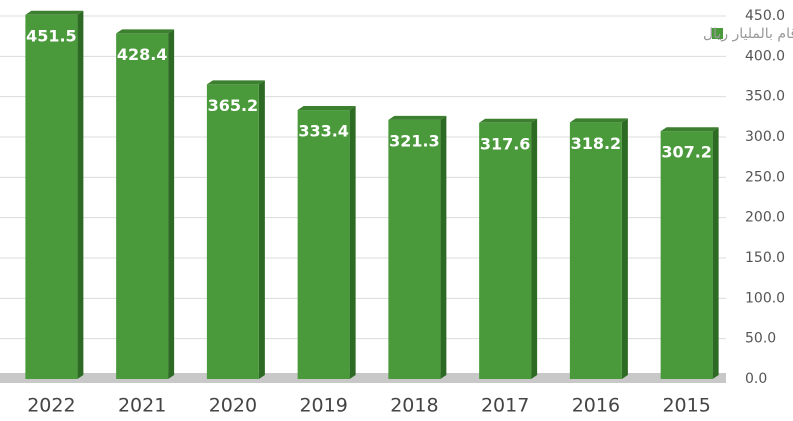 This screenshot has width=793, height=421. What do you see at coordinates (142, 54) in the screenshot?
I see `value-label: 428.4` at bounding box center [142, 54].